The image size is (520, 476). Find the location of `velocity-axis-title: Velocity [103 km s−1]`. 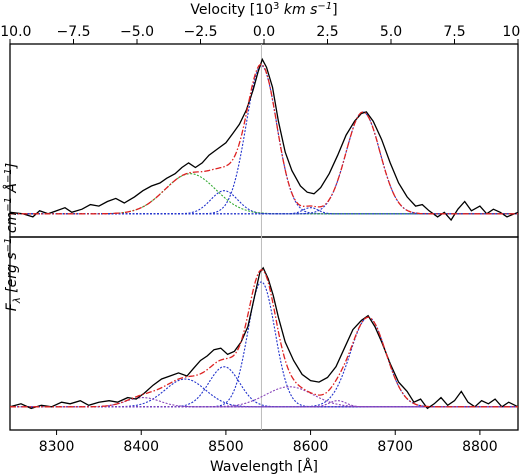

velocity-axis-title: Velocity [103 km s−1] is located at coordinates (263, 9).